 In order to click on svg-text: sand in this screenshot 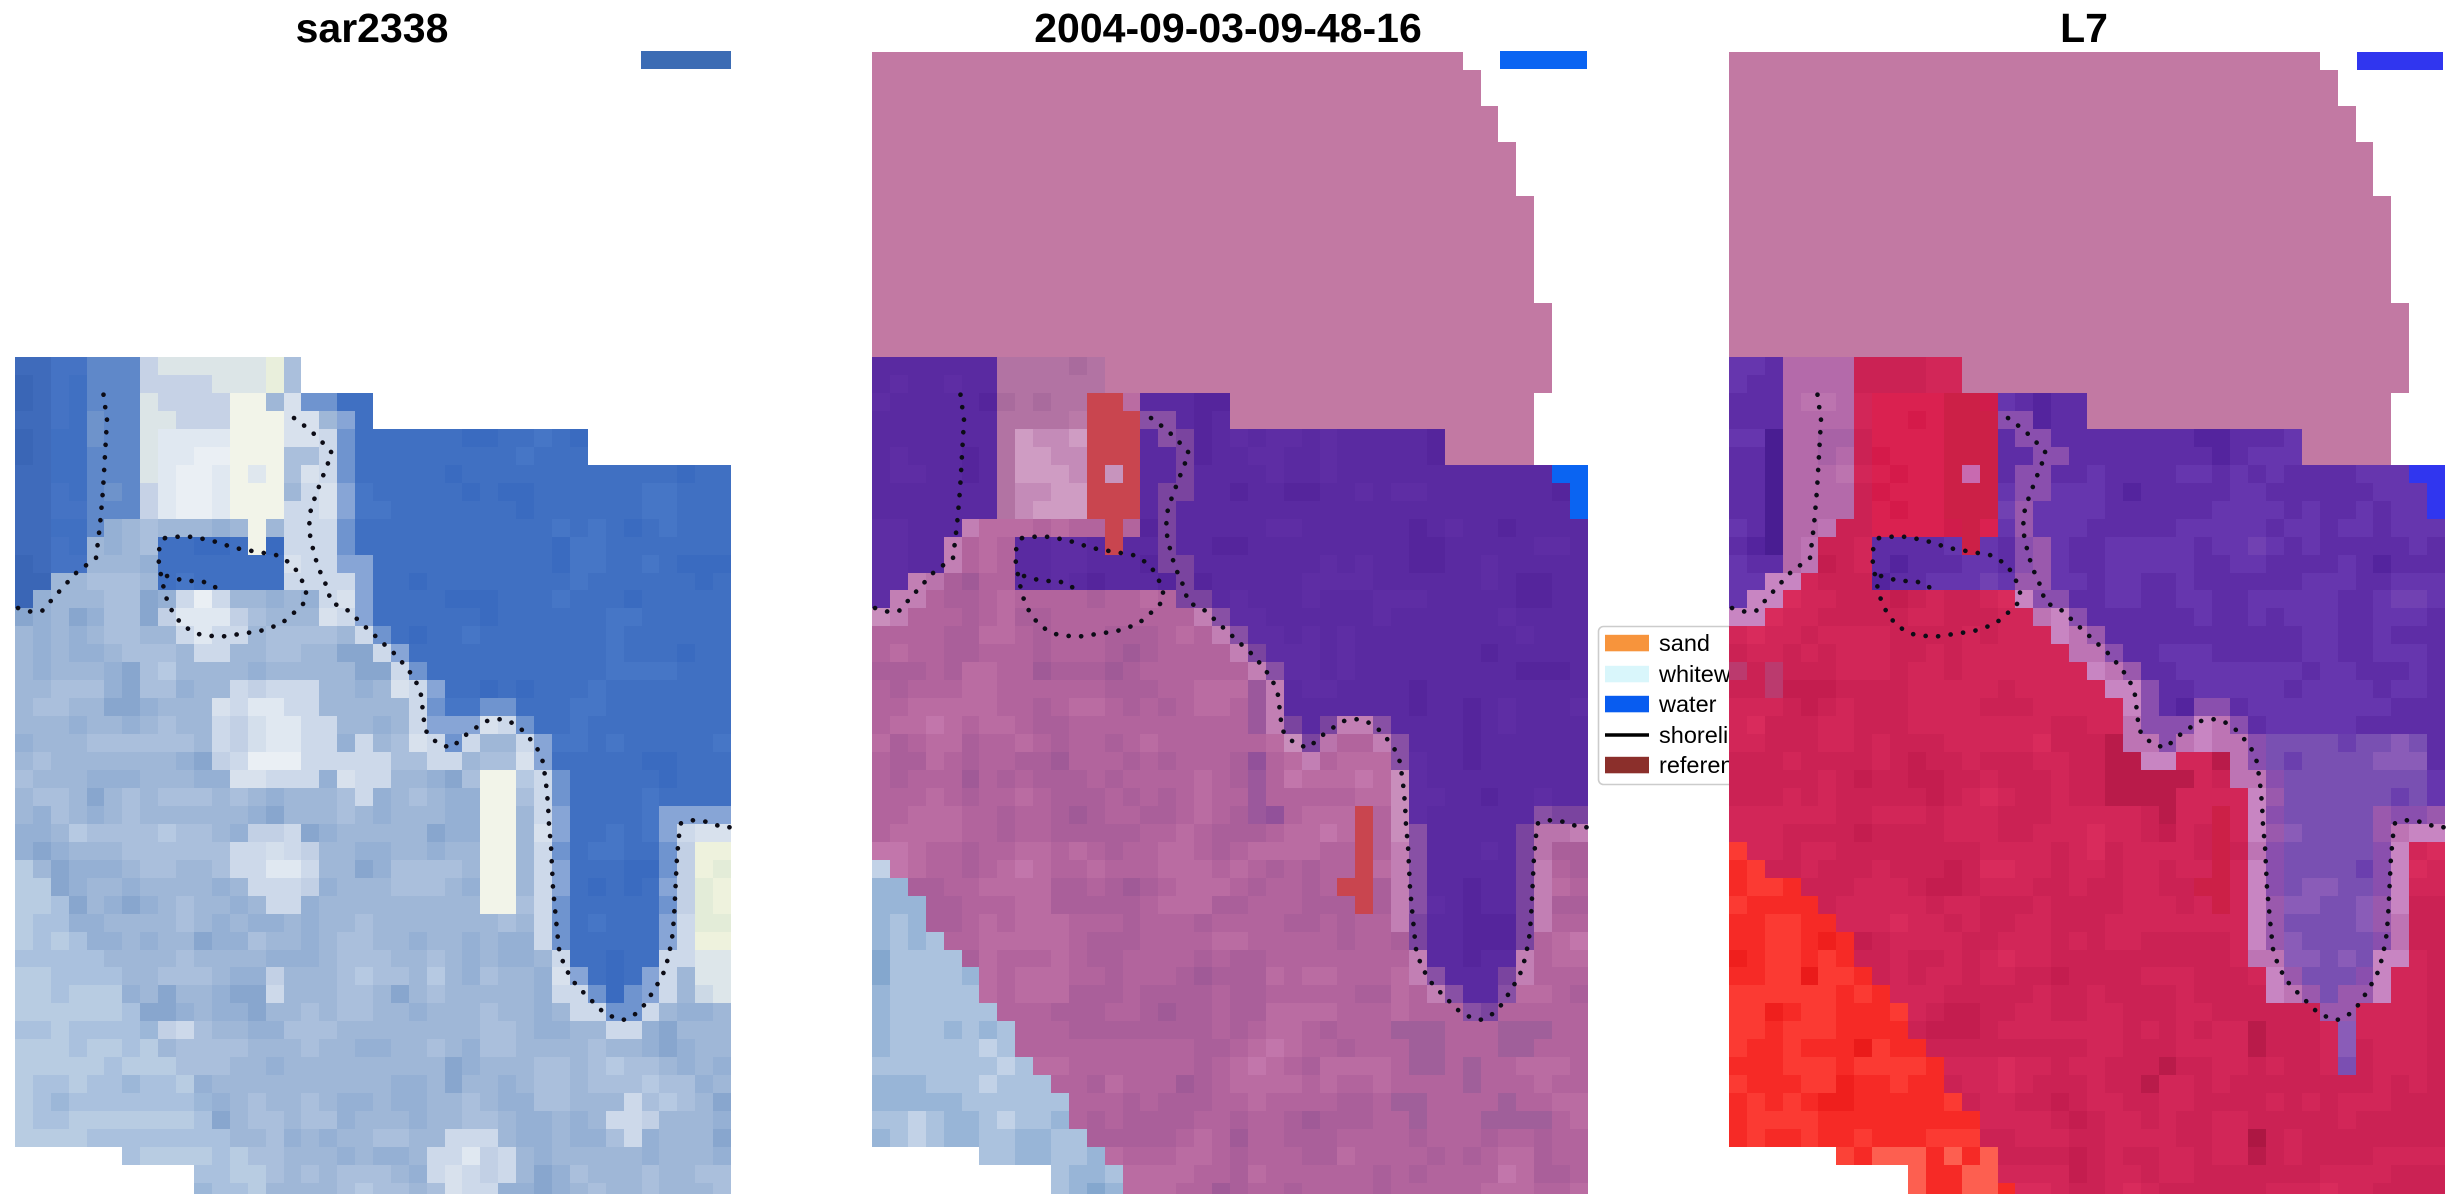, I will do `click(1684, 643)`.